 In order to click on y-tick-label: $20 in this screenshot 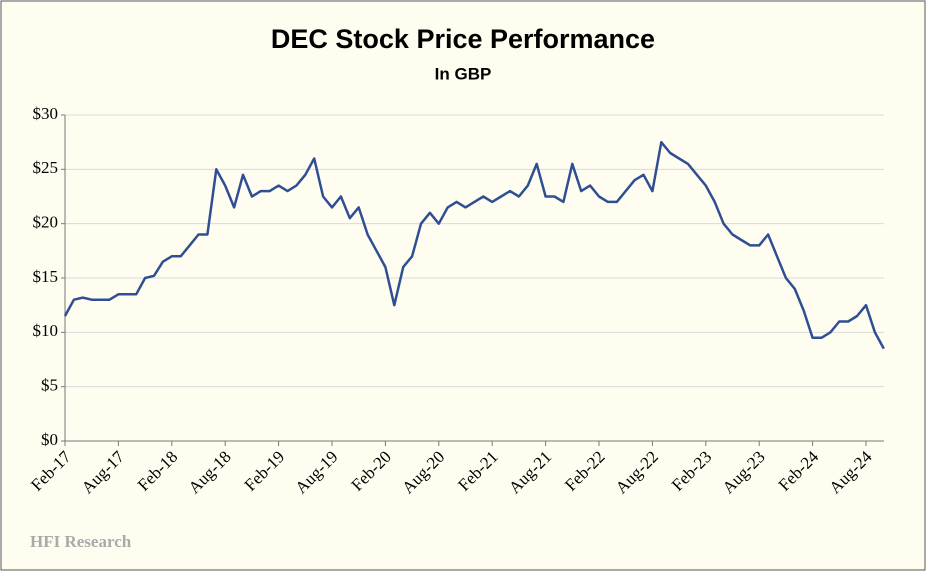, I will do `click(46, 222)`.